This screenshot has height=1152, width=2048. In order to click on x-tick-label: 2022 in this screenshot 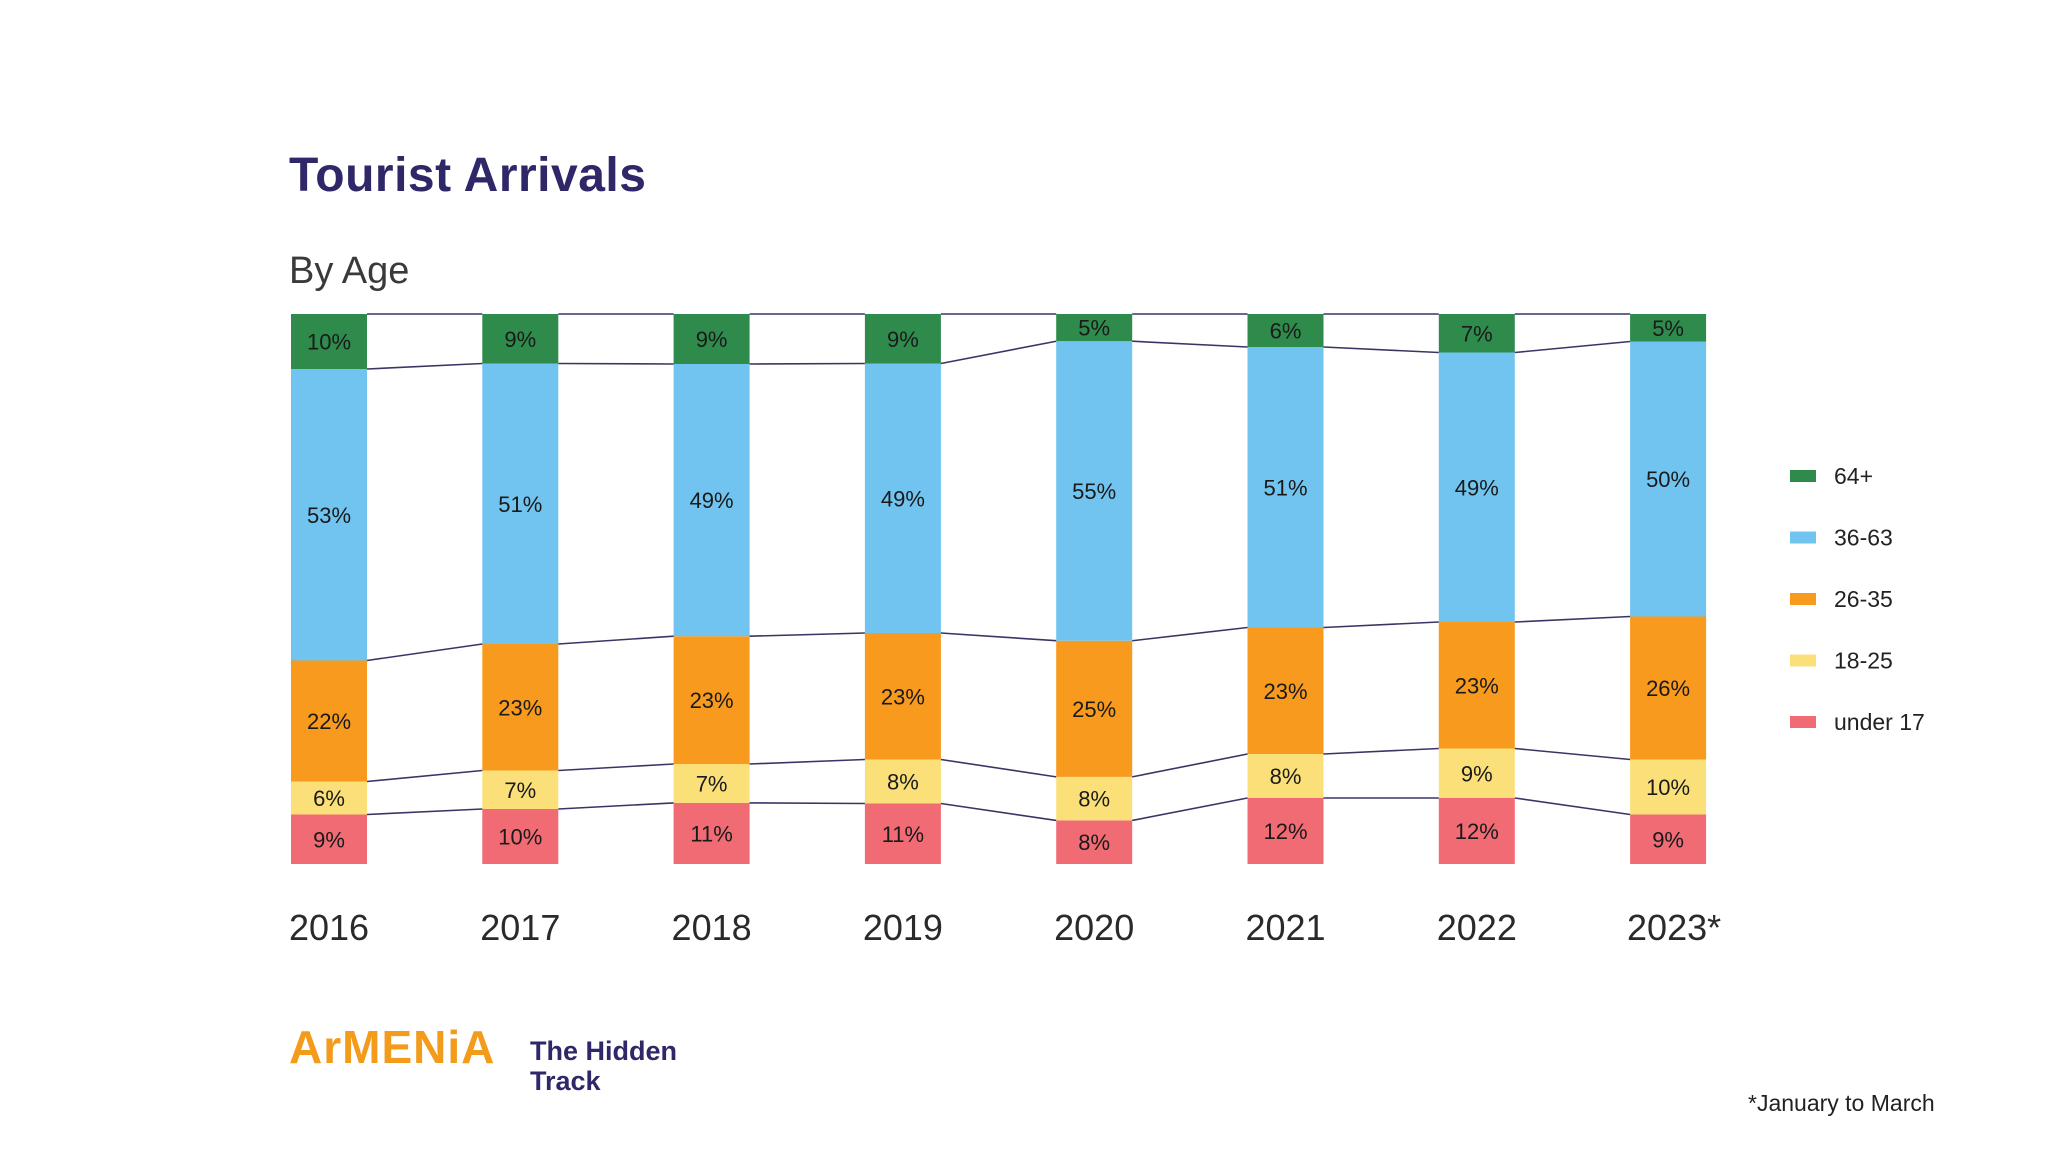, I will do `click(1477, 927)`.